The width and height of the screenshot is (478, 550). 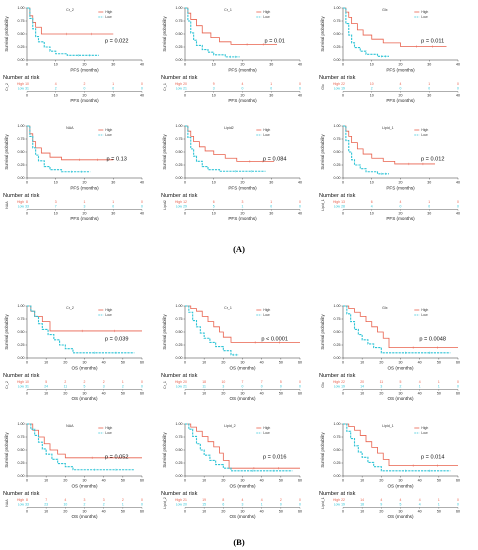 I want to click on x-axis-label: PFS (months), so click(x=84, y=70).